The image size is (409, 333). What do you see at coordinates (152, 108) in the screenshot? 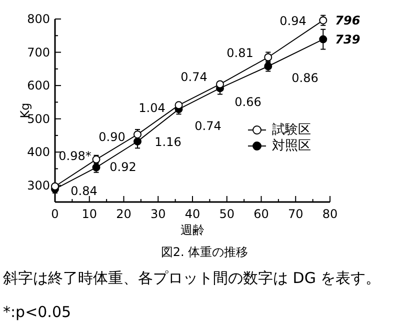
I see `annotation: 1.04` at bounding box center [152, 108].